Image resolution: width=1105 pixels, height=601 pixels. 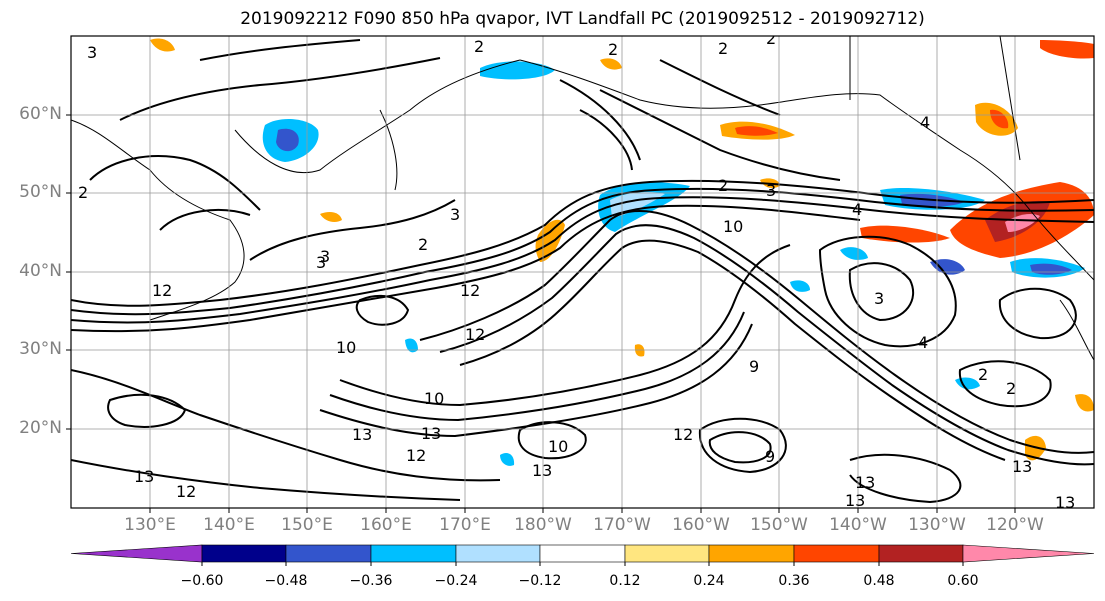 What do you see at coordinates (40, 192) in the screenshot?
I see `lat-label-50n: 50°N` at bounding box center [40, 192].